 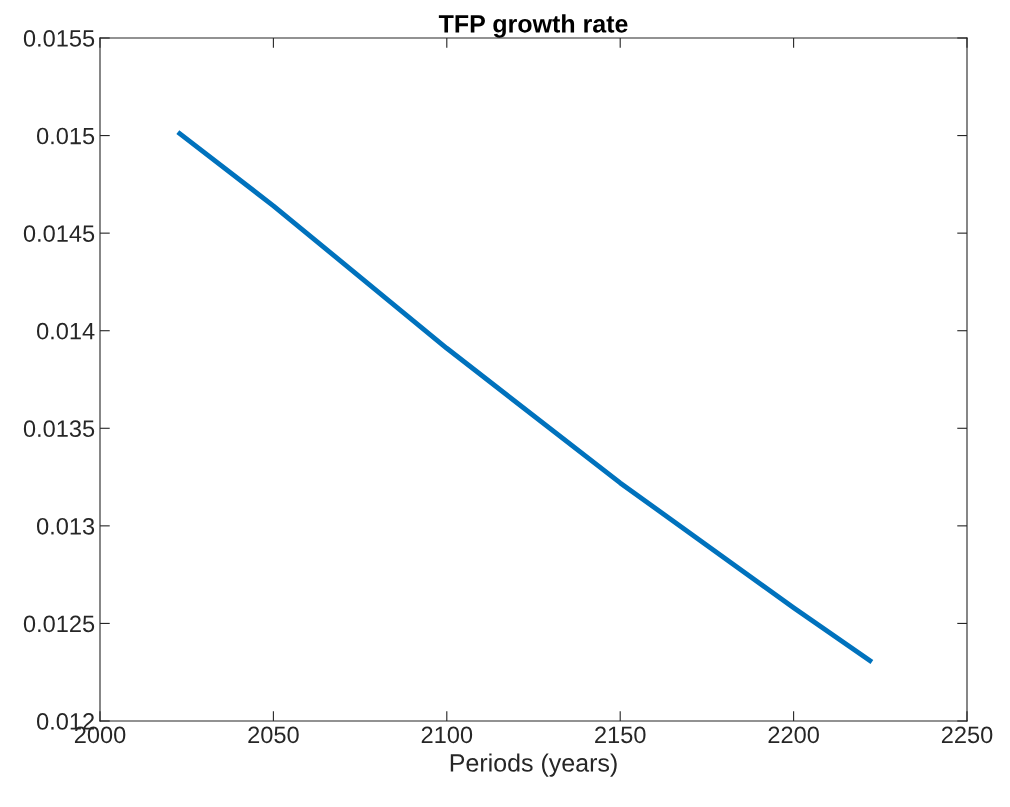 What do you see at coordinates (533, 26) in the screenshot?
I see `chart-title: TFP growth rate` at bounding box center [533, 26].